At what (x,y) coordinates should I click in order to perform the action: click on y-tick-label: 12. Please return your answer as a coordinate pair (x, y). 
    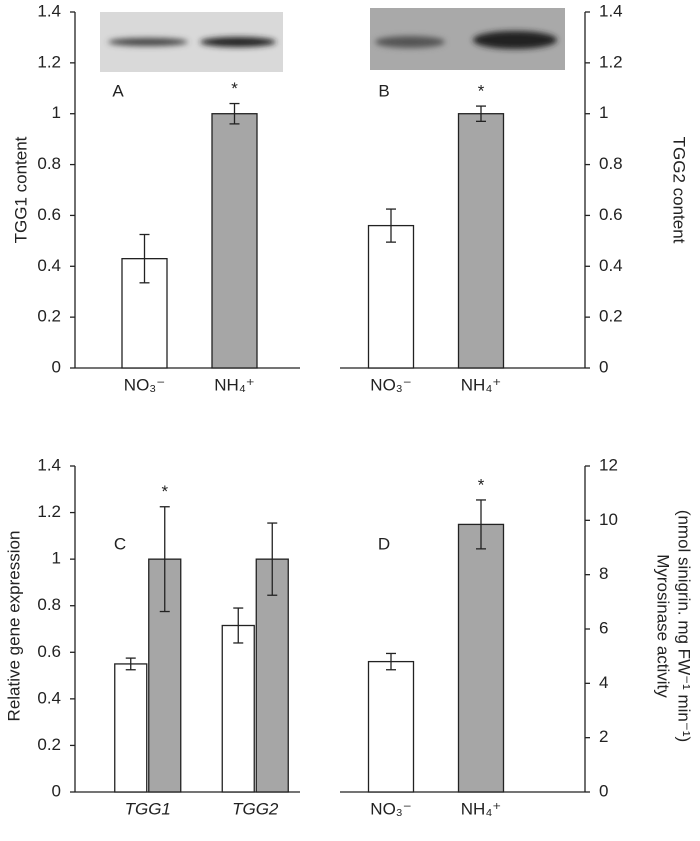
    Looking at the image, I should click on (608, 464).